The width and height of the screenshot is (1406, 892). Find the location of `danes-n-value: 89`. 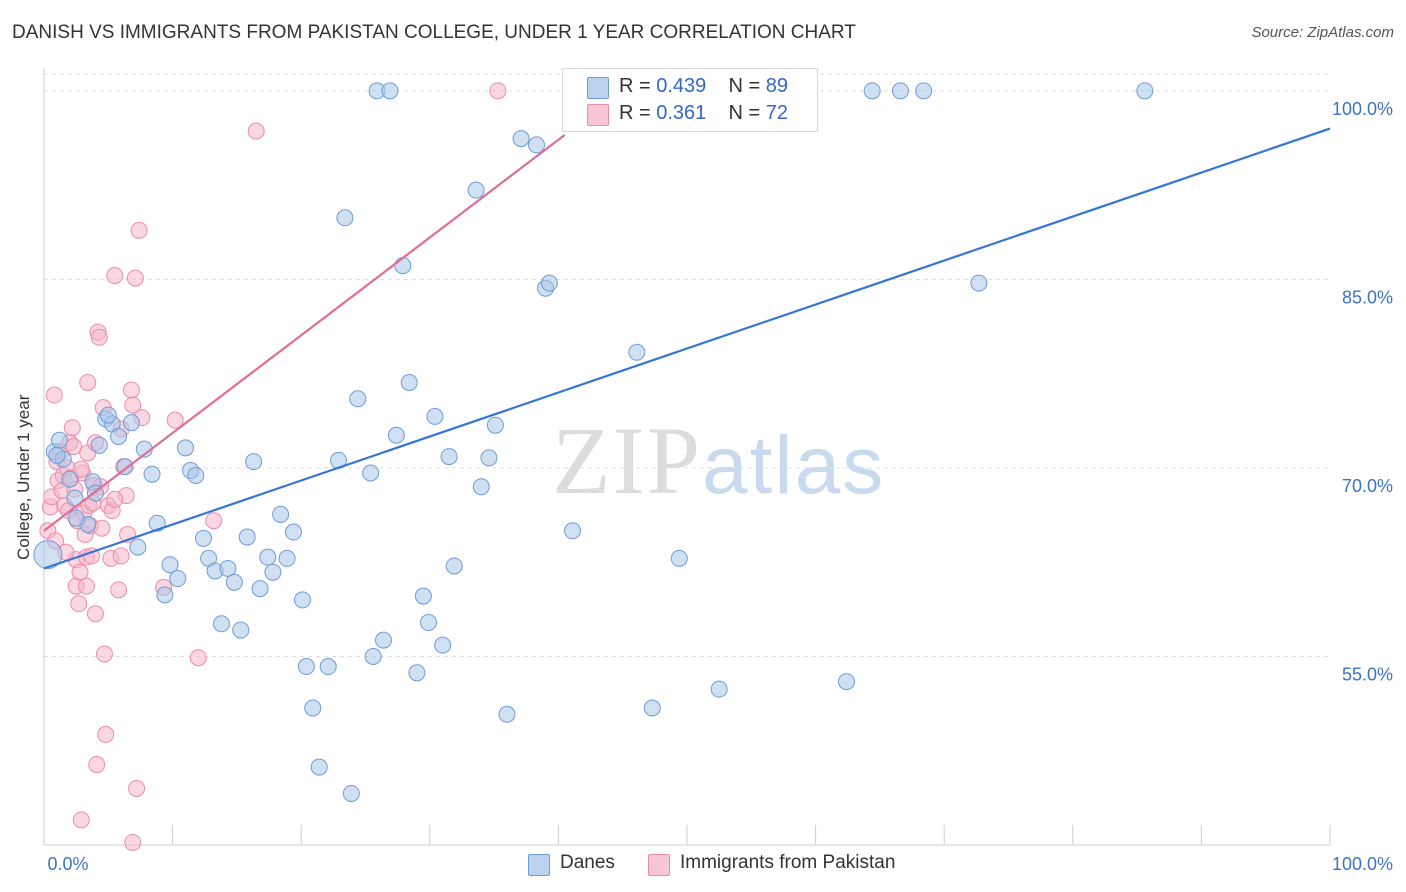

danes-n-value: 89 is located at coordinates (777, 86).